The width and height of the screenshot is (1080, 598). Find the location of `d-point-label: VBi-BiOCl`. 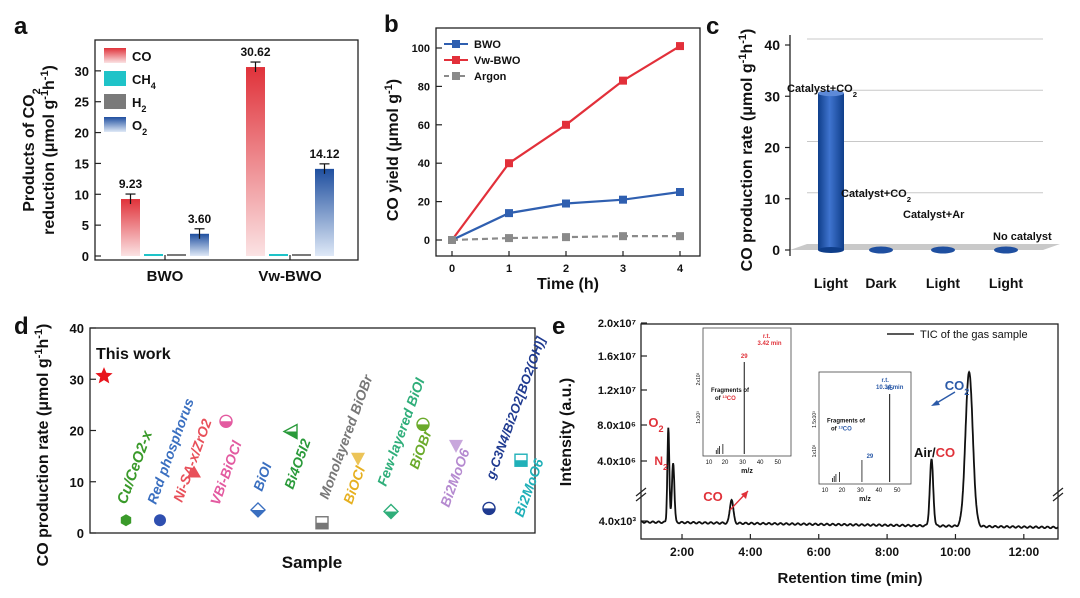

d-point-label: VBi-BiOCl is located at coordinates (226, 472).